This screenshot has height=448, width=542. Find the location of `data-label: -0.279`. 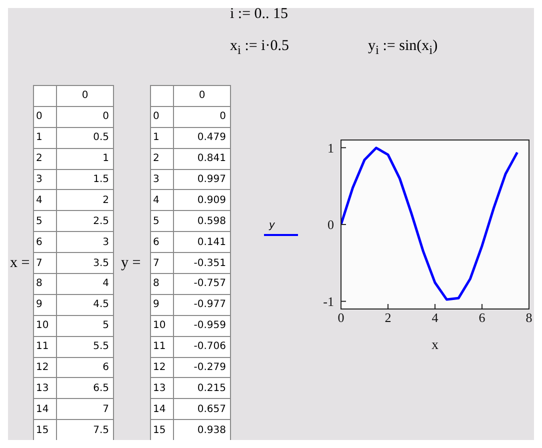

data-label: -0.279 is located at coordinates (202, 367).